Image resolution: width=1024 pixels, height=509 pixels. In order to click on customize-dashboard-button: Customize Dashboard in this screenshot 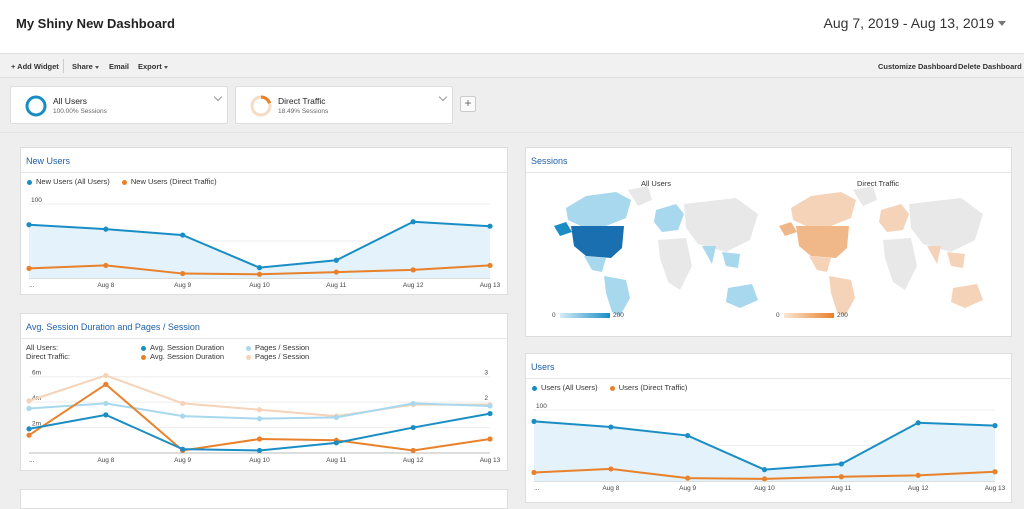, I will do `click(918, 66)`.